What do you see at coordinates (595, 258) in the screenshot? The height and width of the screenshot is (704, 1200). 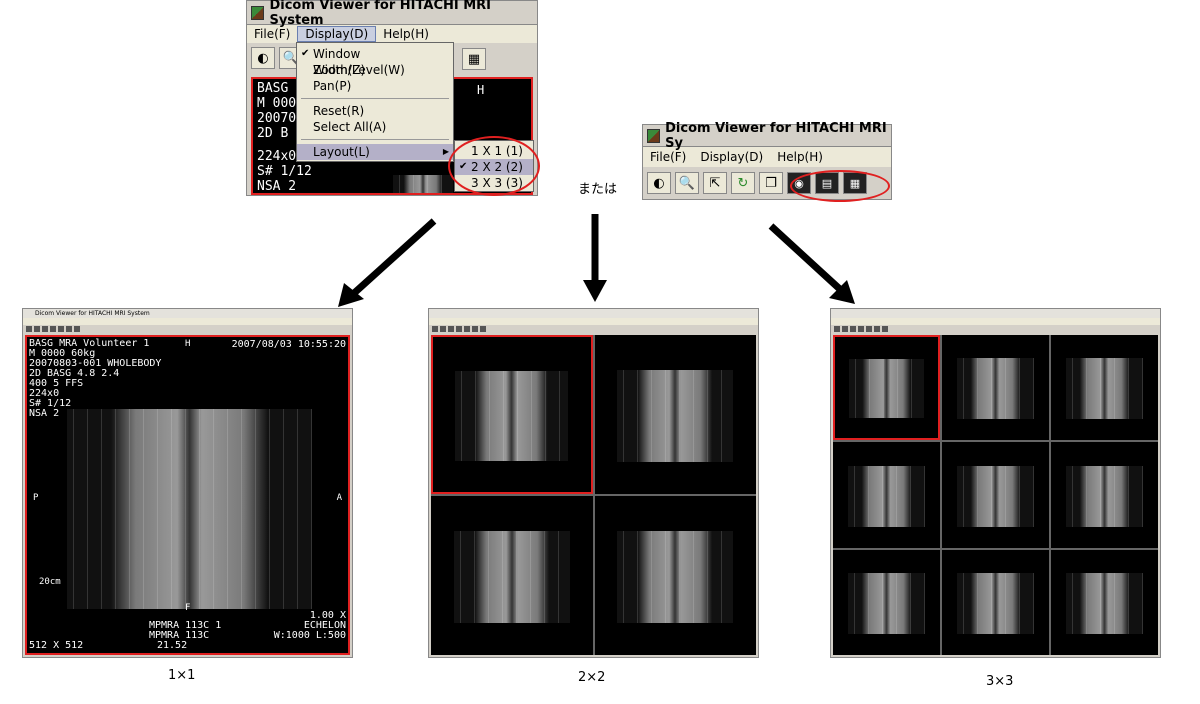 I see `arrow-to-2x2` at bounding box center [595, 258].